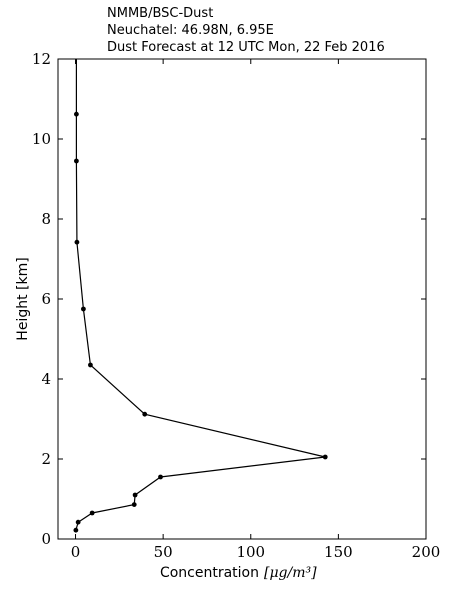  I want to click on x-tick-label: 150, so click(338, 552).